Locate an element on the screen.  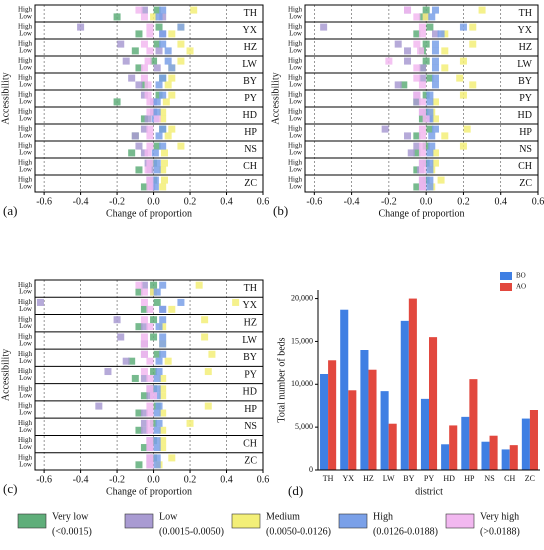
x-tick-label: 0.0 is located at coordinates (426, 201).